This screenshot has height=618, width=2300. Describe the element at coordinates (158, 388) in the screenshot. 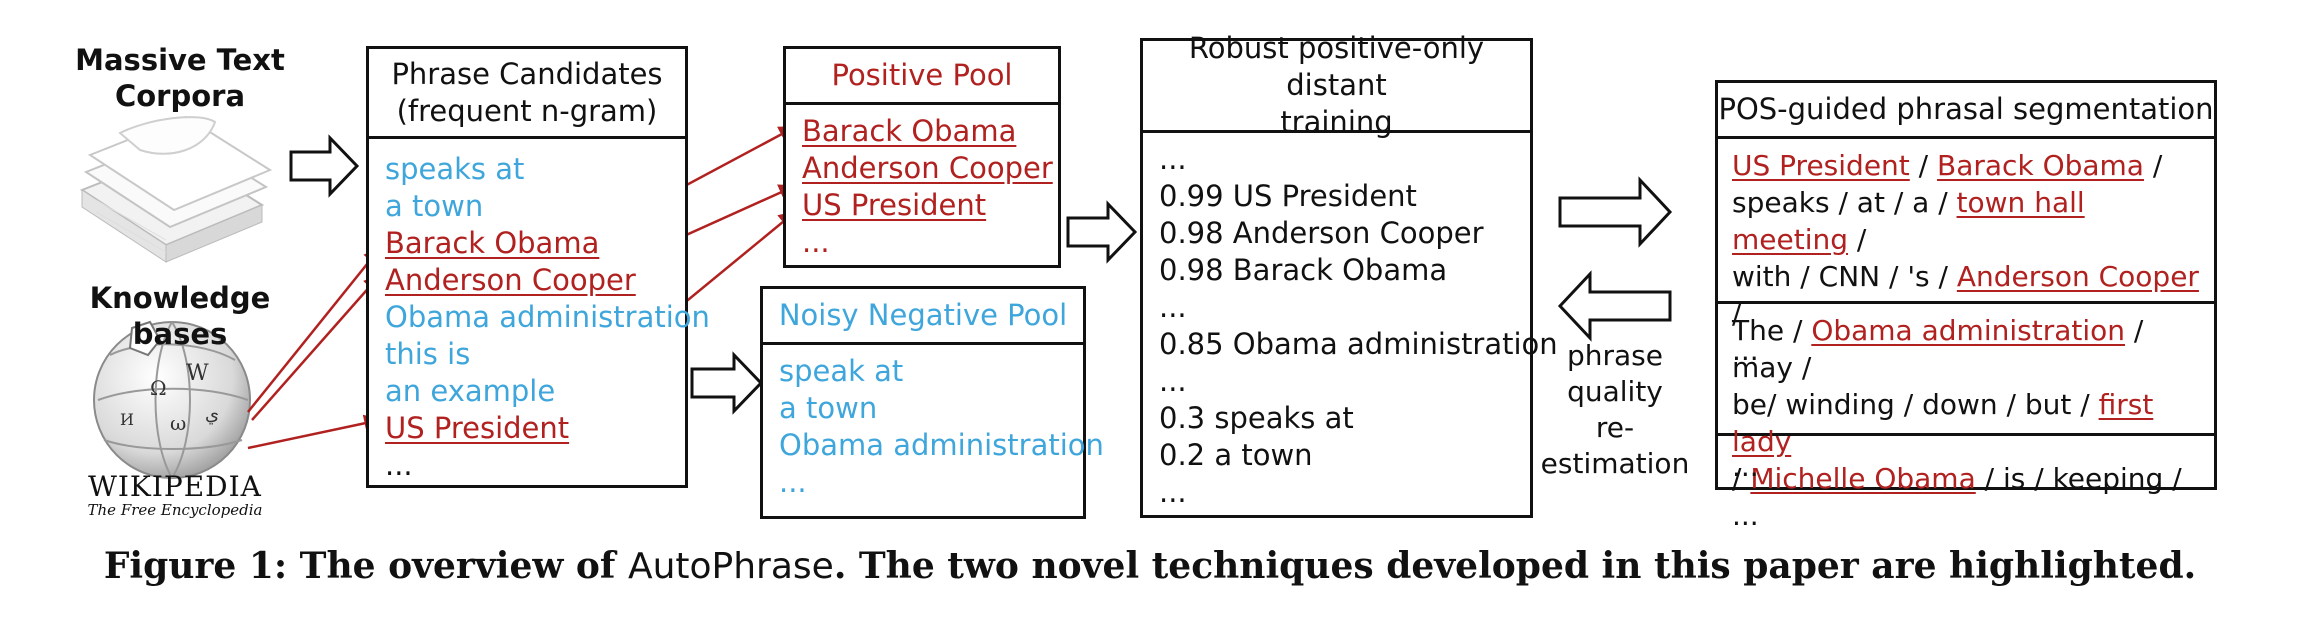

I see `svg-text: Ω` at that location.